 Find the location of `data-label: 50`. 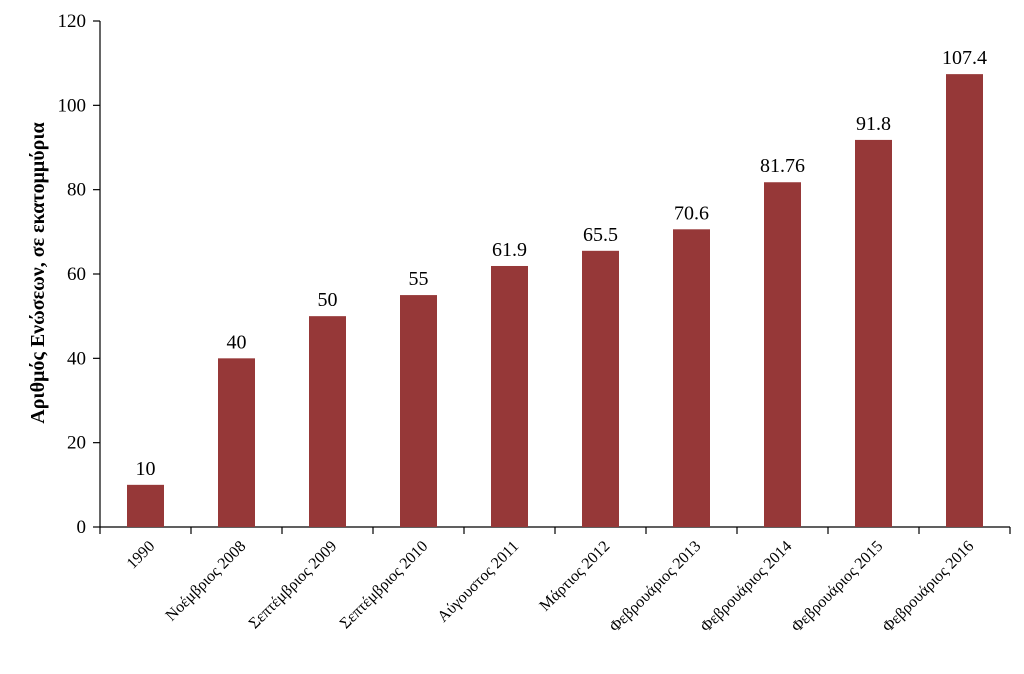

data-label: 50 is located at coordinates (328, 300).